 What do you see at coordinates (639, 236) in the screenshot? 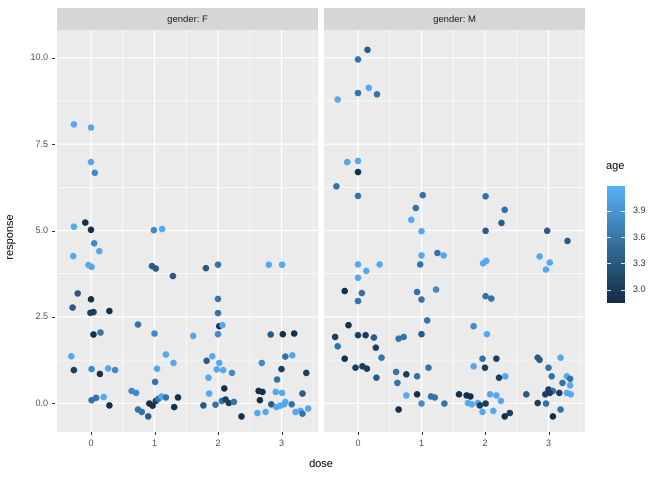
I see `legend-tick-label: 3.6` at bounding box center [639, 236].